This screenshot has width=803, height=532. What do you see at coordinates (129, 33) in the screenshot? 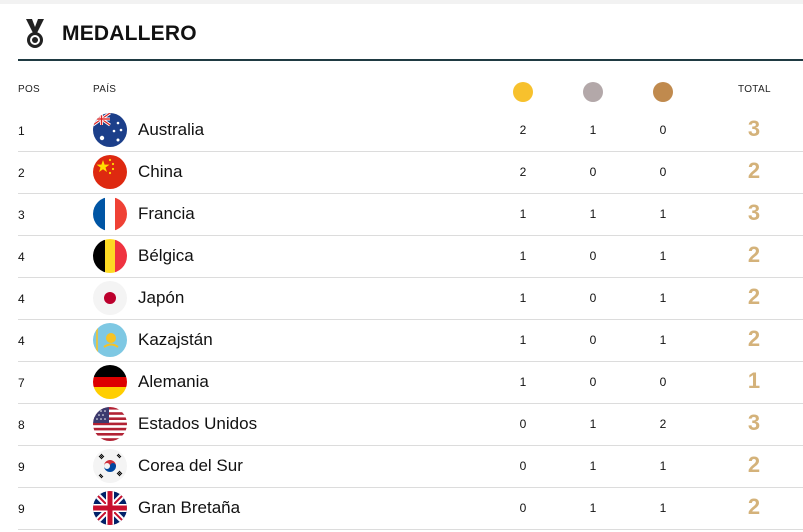
I see `page-title: MEDALLERO` at bounding box center [129, 33].